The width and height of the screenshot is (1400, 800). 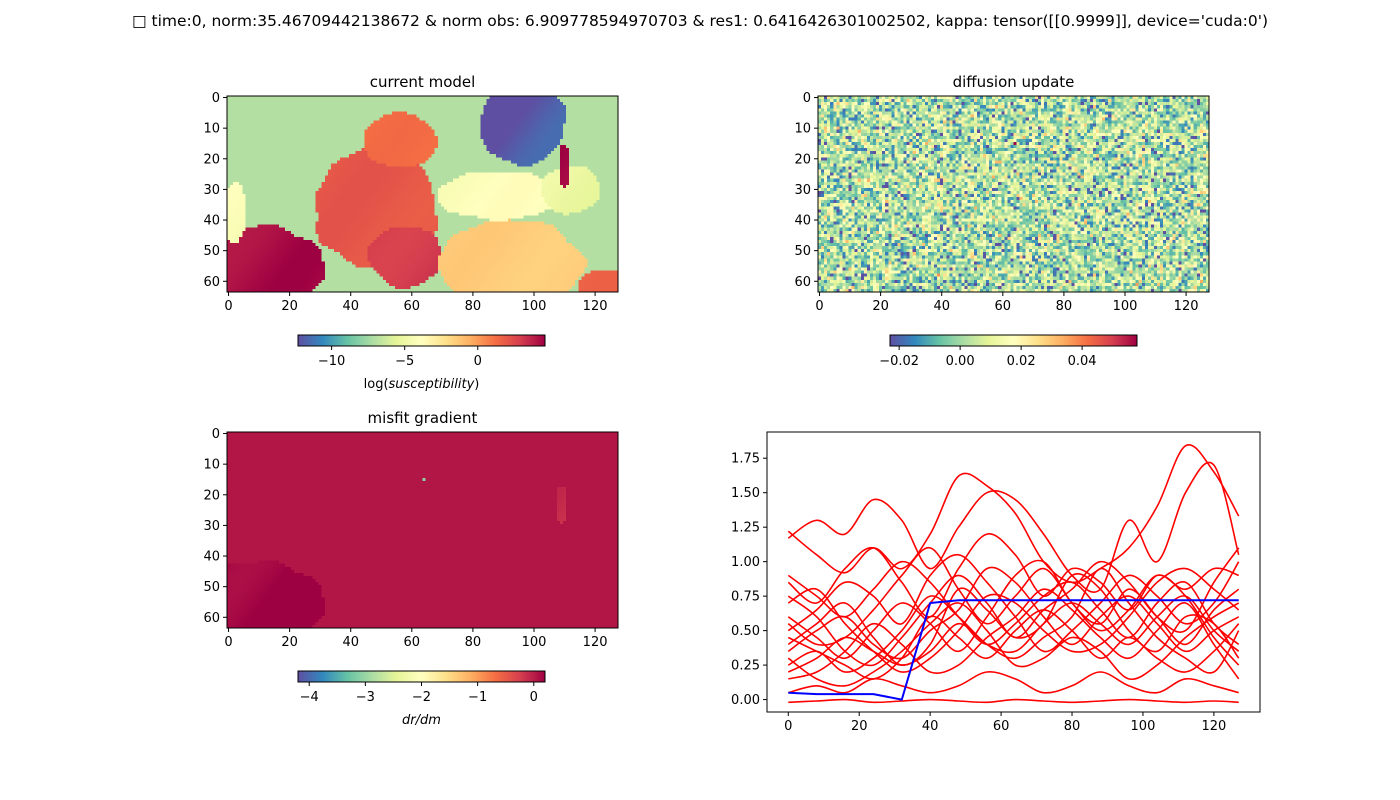 What do you see at coordinates (745, 631) in the screenshot?
I see `y-tick-label: 0.50` at bounding box center [745, 631].